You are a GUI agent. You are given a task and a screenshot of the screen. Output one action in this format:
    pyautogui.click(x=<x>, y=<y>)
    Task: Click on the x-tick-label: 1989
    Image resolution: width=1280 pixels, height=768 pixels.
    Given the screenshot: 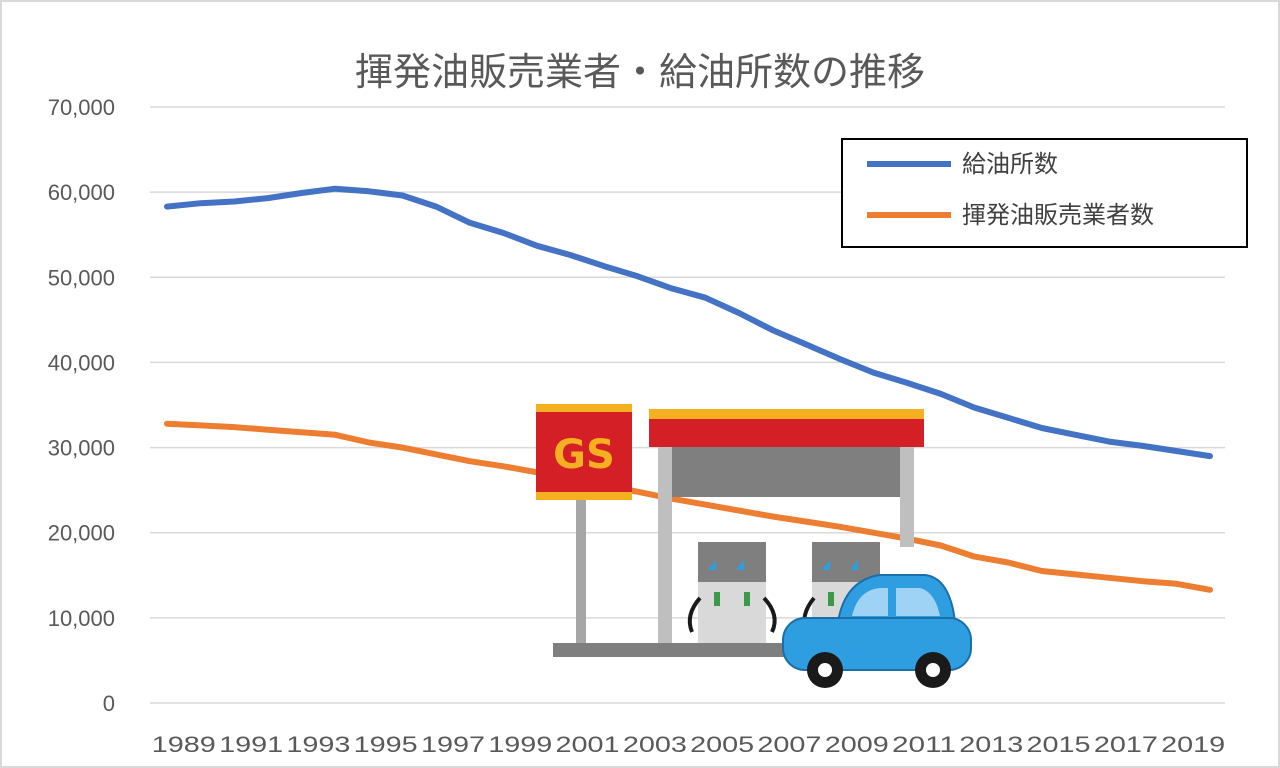 What is the action you would take?
    pyautogui.click(x=184, y=744)
    